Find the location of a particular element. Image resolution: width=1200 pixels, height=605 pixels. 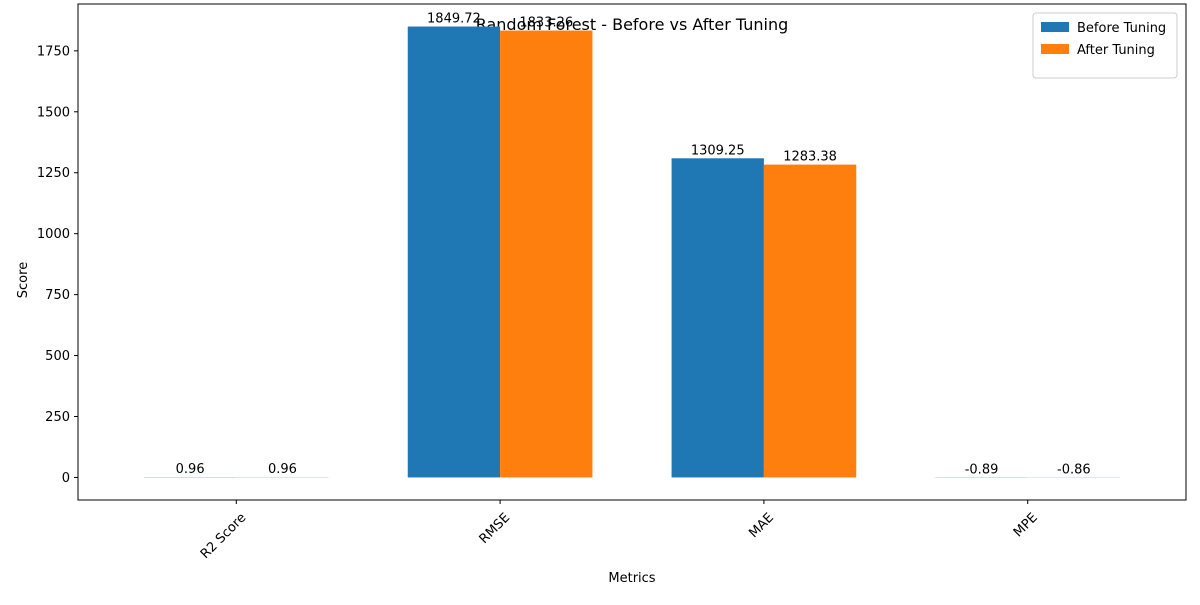

y-tick-label: 750 is located at coordinates (57, 295).